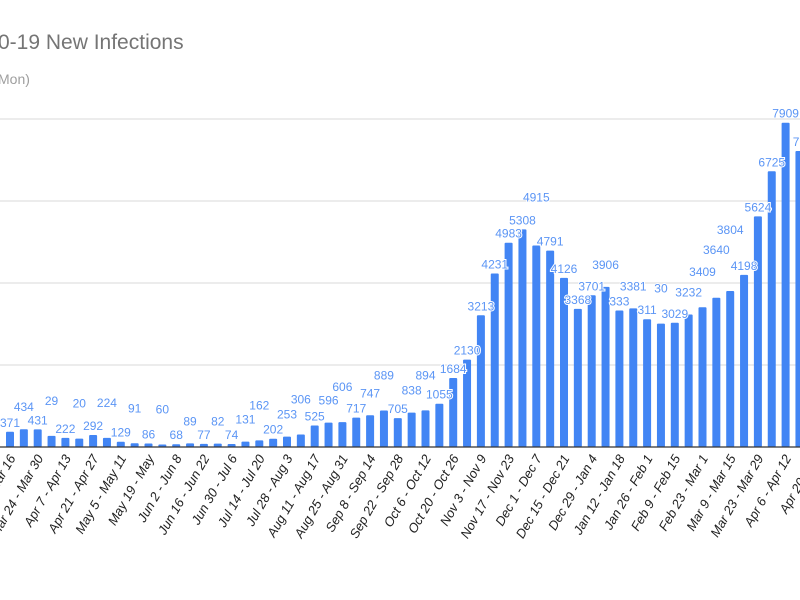 The image size is (800, 600). What do you see at coordinates (771, 162) in the screenshot?
I see `data-label: 6725` at bounding box center [771, 162].